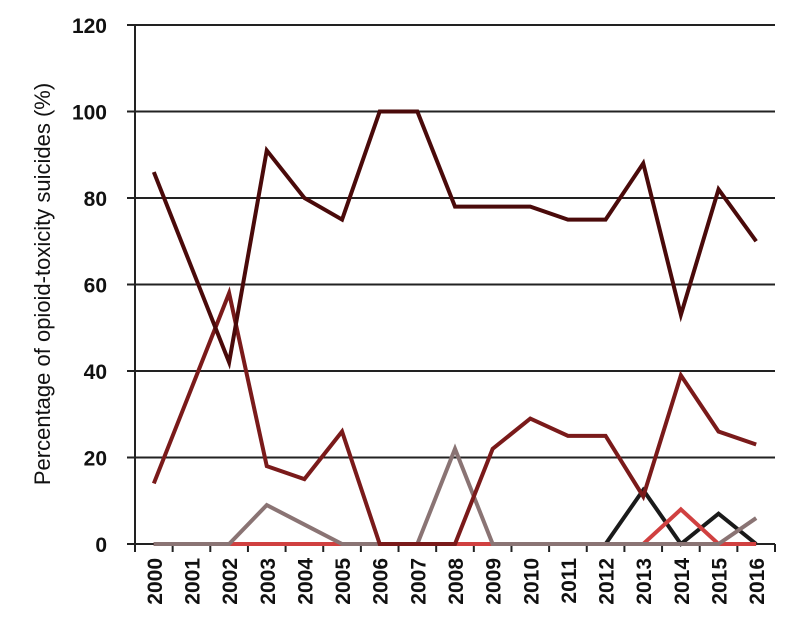 The image size is (800, 639). I want to click on x-tick-label: 2005, so click(343, 581).